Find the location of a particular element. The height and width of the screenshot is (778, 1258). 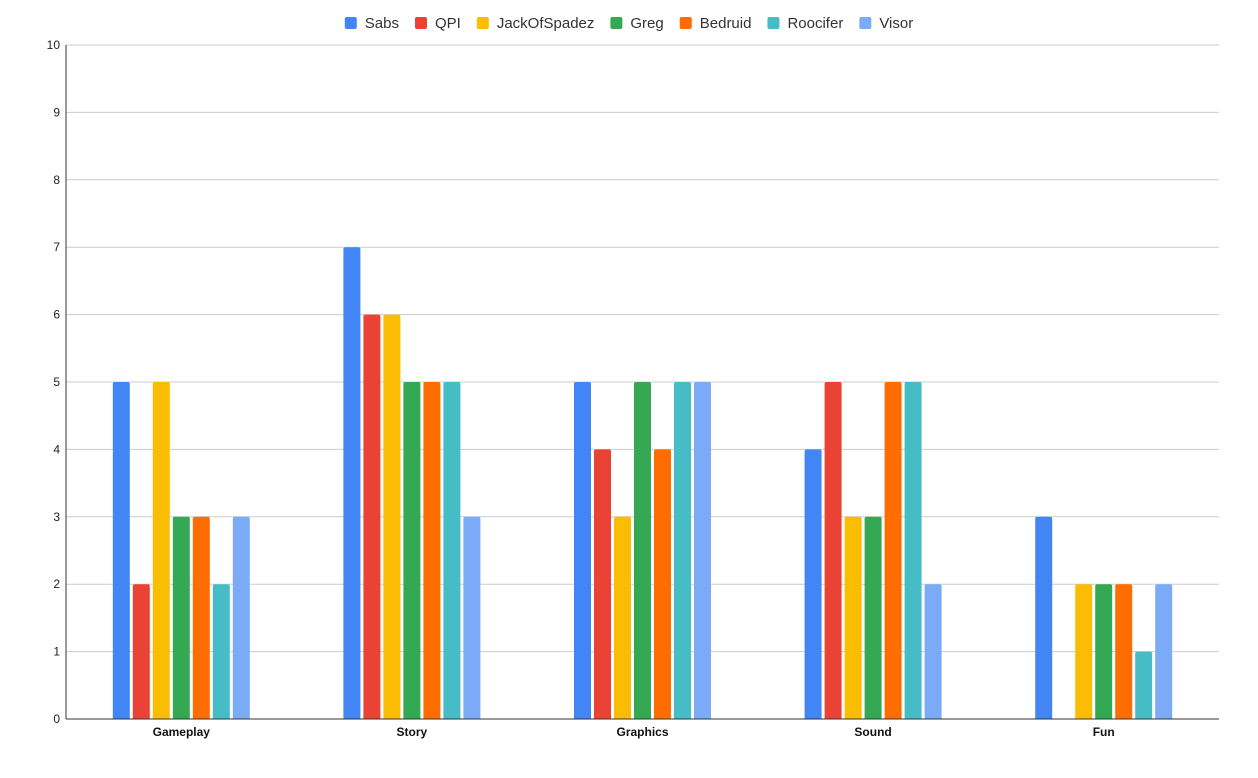

bar-roocifer-fun is located at coordinates (1144, 685).